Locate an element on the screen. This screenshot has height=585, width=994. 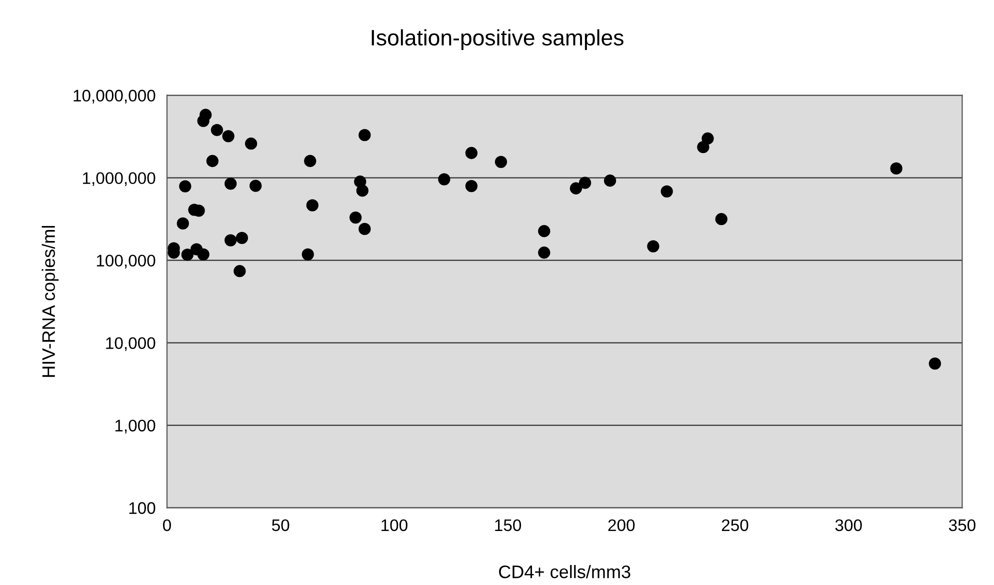
x-tick-label: 250 is located at coordinates (735, 525).